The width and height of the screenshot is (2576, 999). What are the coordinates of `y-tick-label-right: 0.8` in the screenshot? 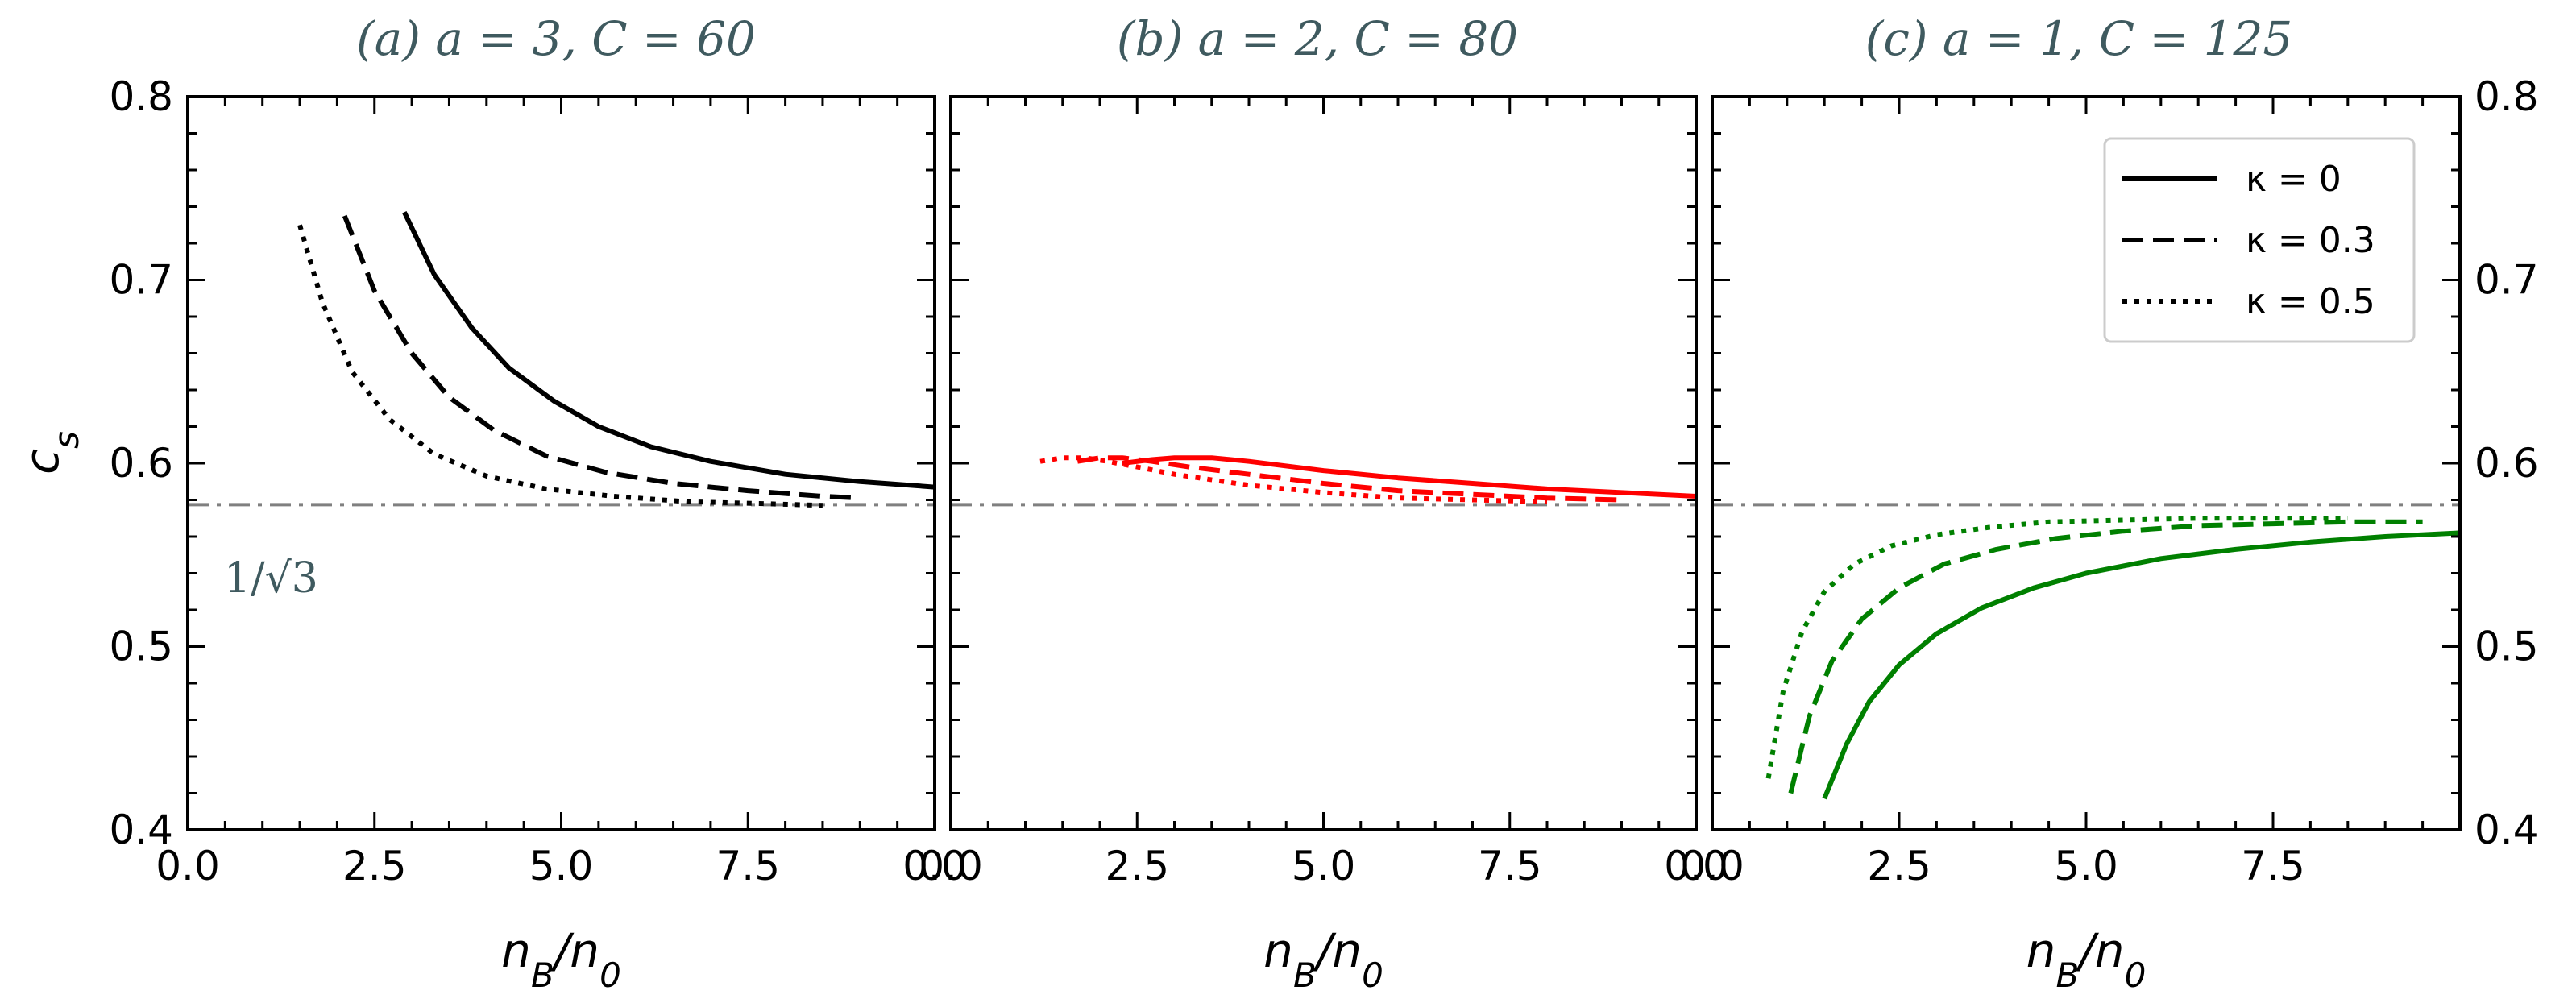 It's located at (2506, 97).